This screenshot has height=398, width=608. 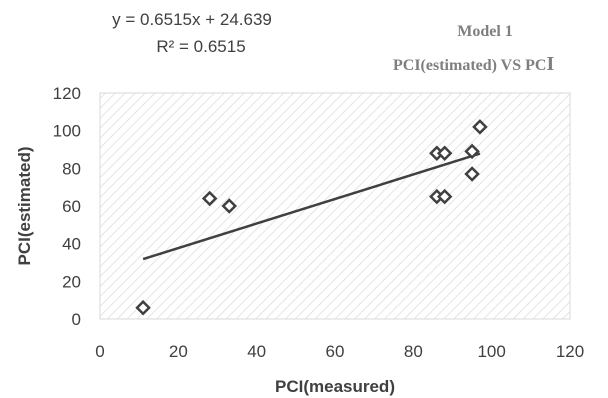 I want to click on x-axis-ticks: 0 20 40 60 80 100 120, so click(x=339, y=351).